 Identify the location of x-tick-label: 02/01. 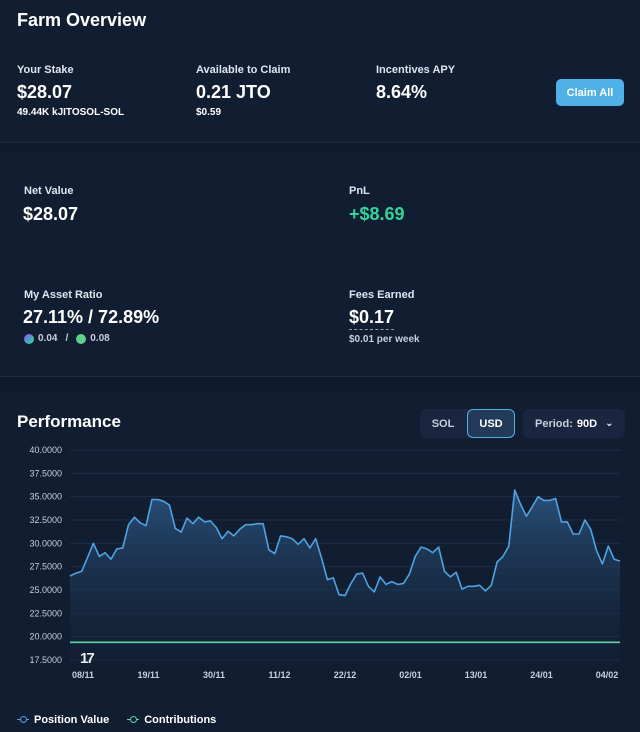
(410, 675).